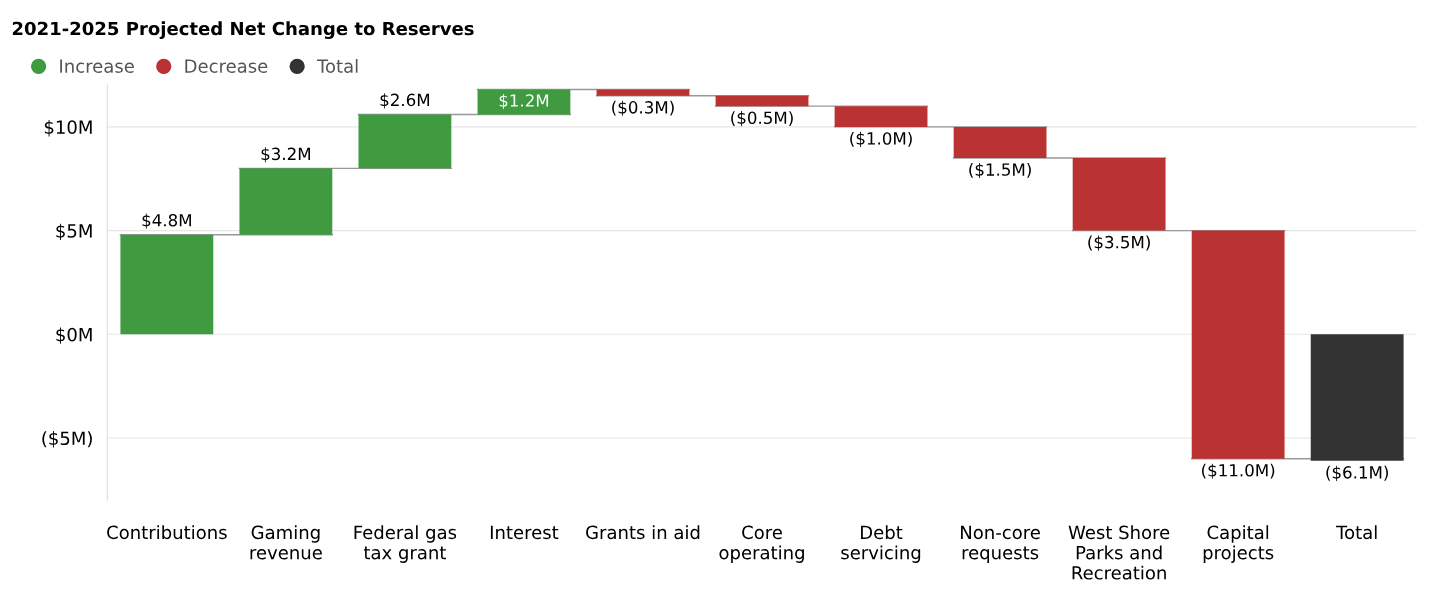 Image resolution: width=1431 pixels, height=610 pixels. What do you see at coordinates (1000, 170) in the screenshot?
I see `text: ($1.5M)` at bounding box center [1000, 170].